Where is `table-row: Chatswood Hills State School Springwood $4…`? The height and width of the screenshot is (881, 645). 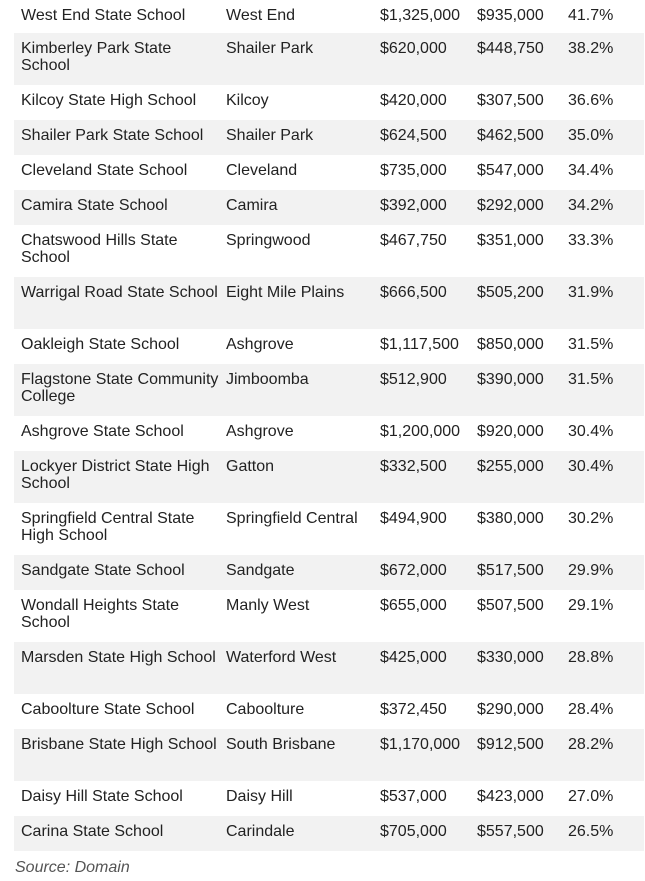
table-row: Chatswood Hills State School Springwood $4… is located at coordinates (329, 251).